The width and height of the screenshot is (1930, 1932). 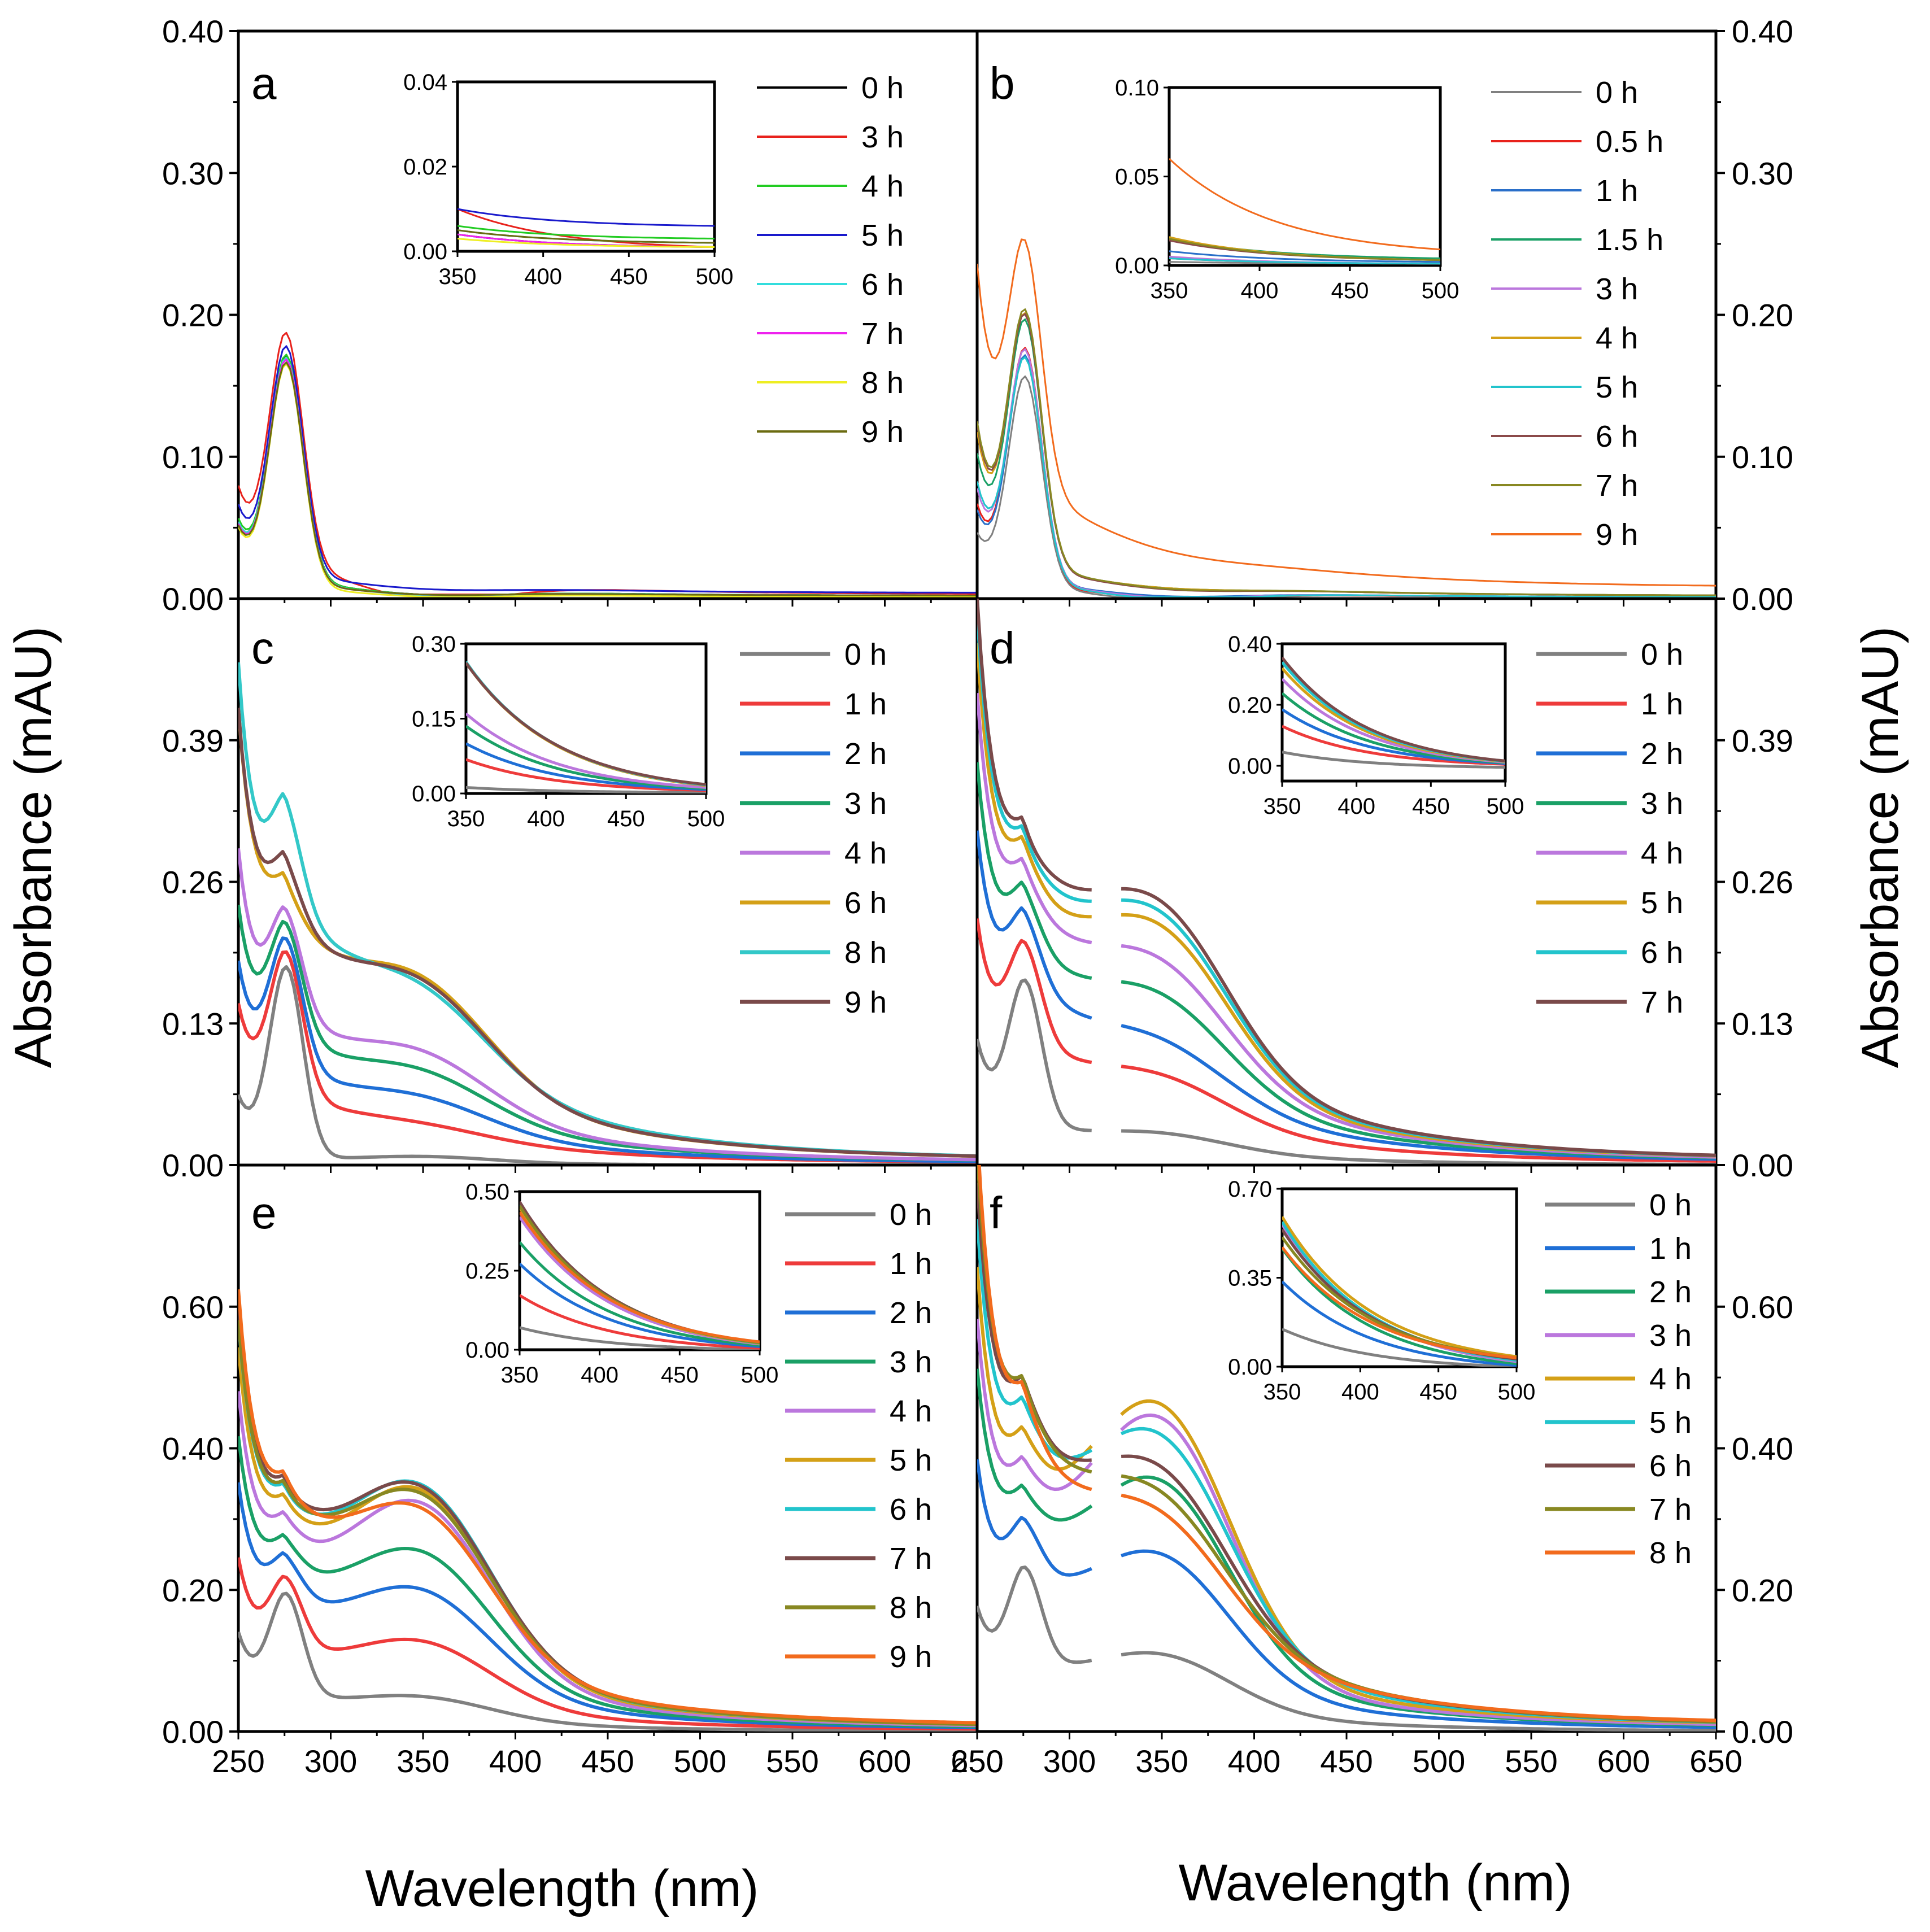 I want to click on y-tick-label: 0.40, so click(x=193, y=1449).